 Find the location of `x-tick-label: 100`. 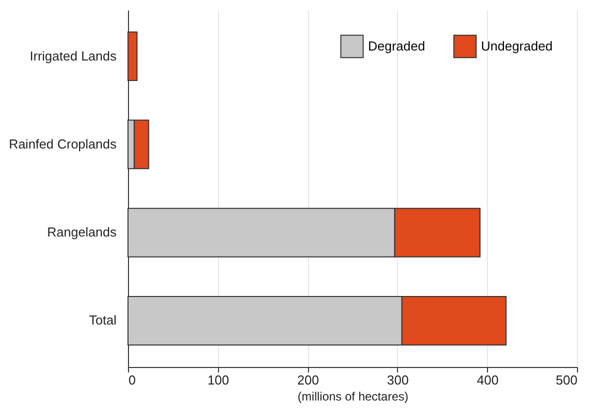

x-tick-label: 100 is located at coordinates (218, 380).